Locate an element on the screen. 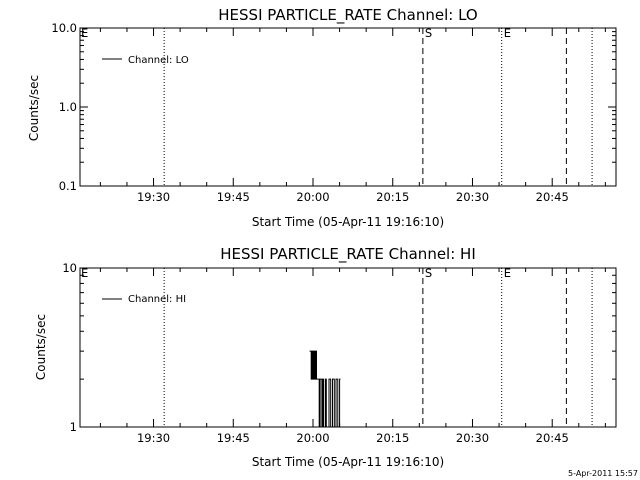 Image resolution: width=640 pixels, height=480 pixels. y-tick-label: 10.0 is located at coordinates (64, 28).